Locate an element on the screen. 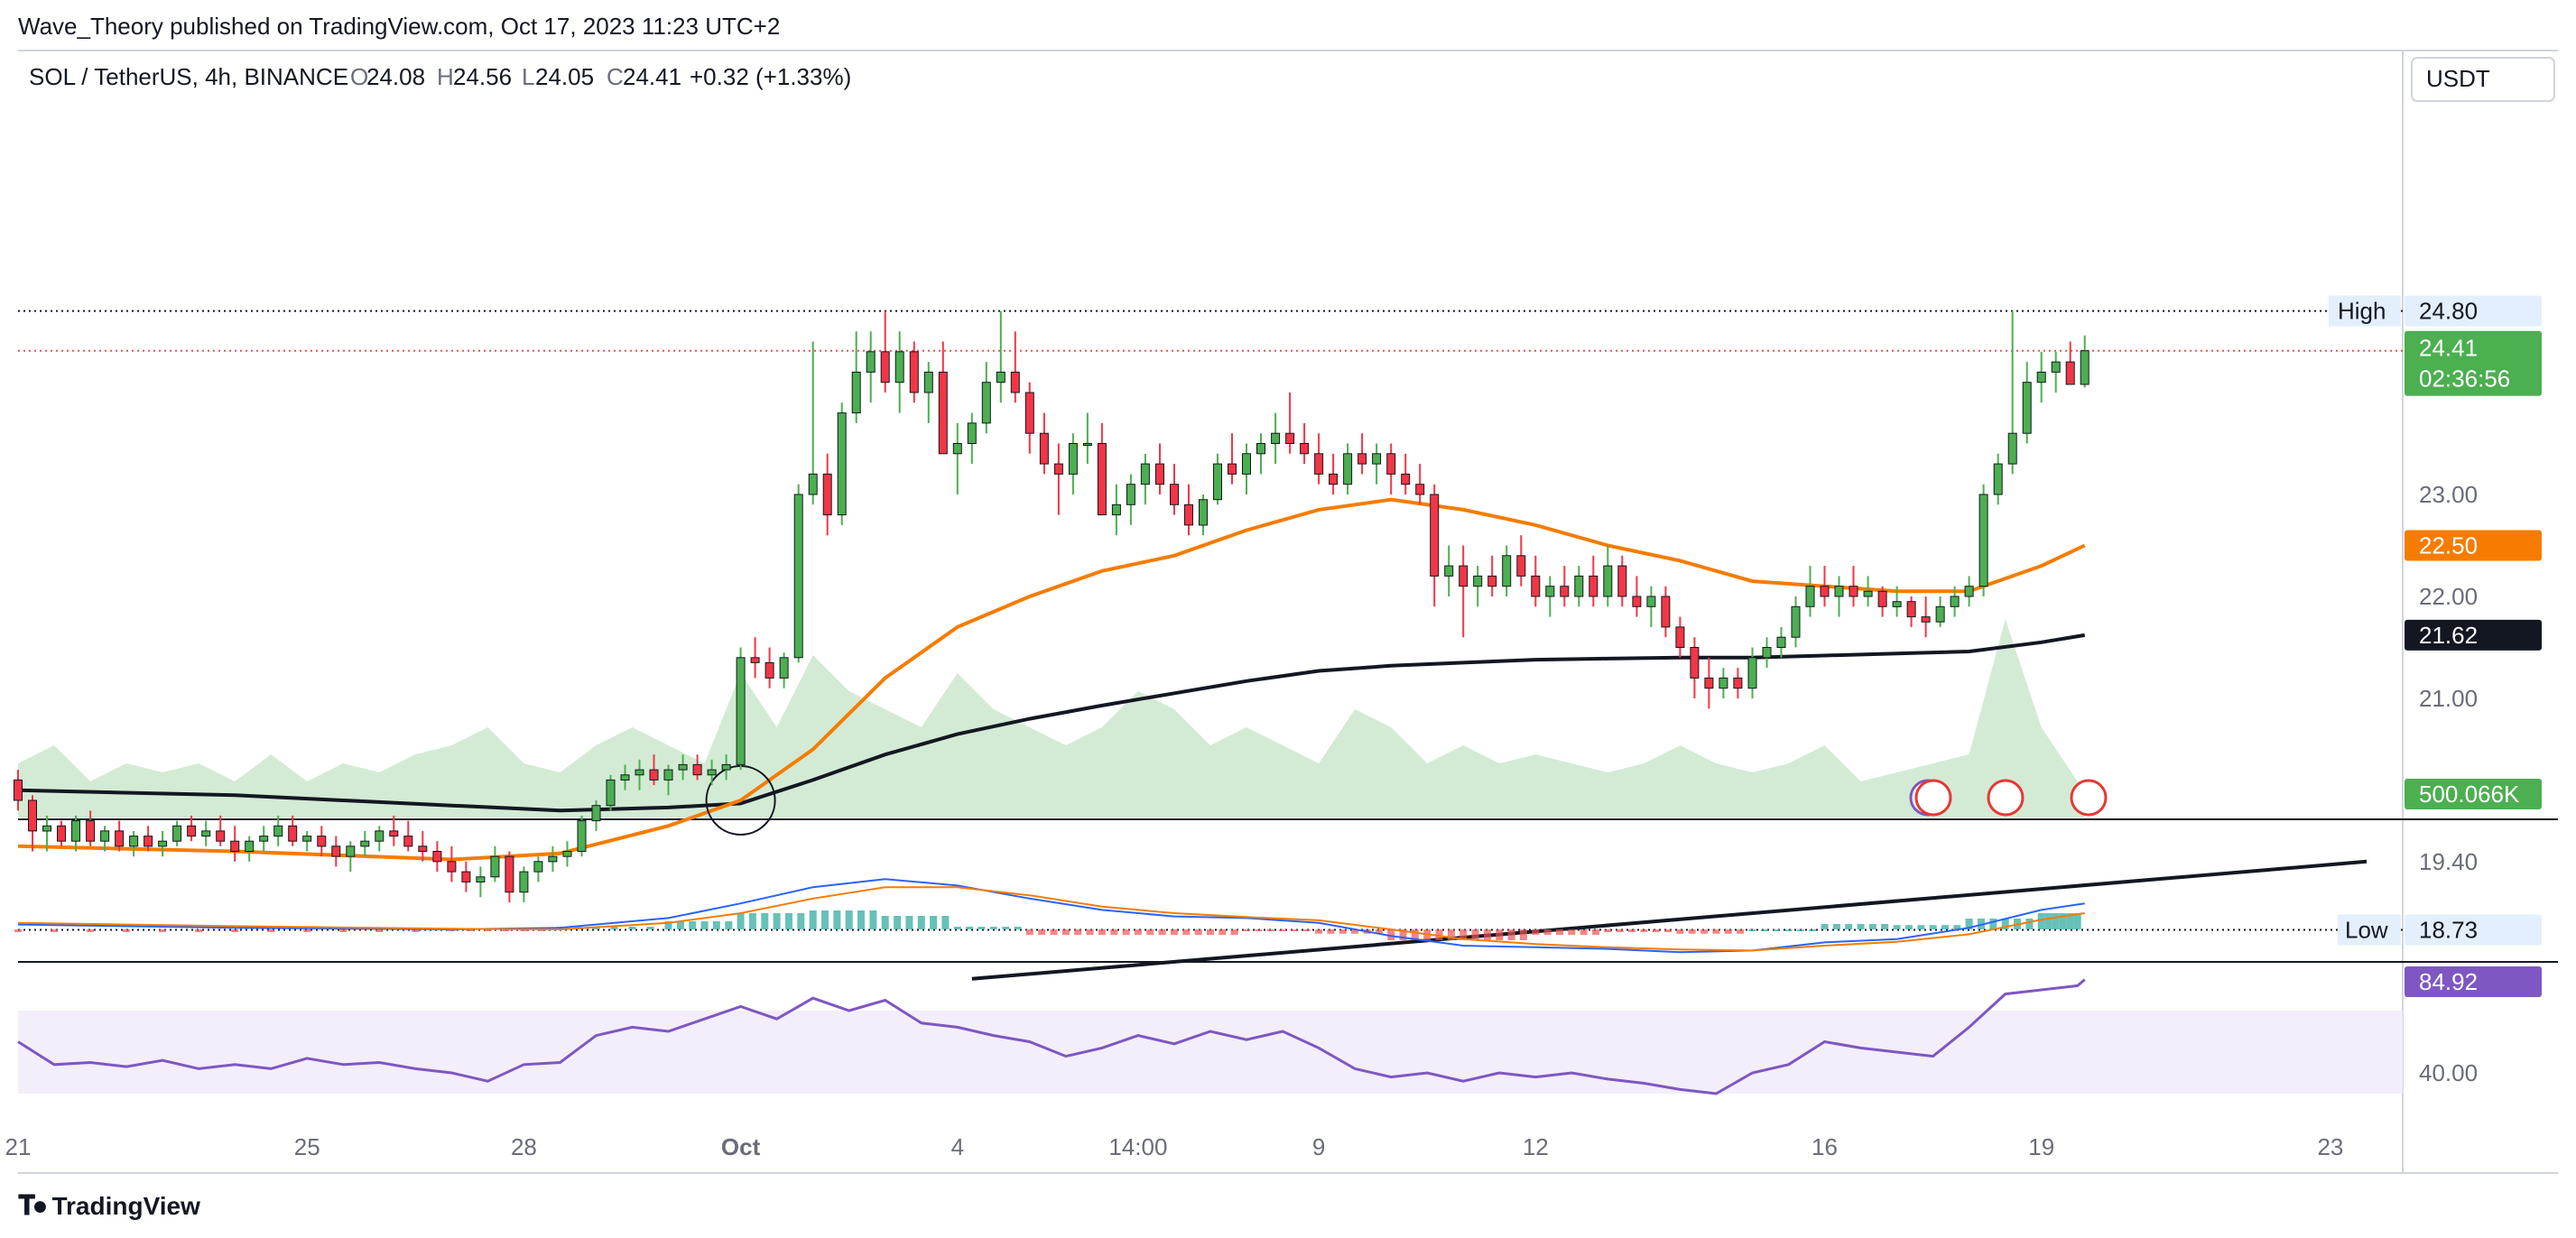 Image resolution: width=2576 pixels, height=1238 pixels. tradingview-logo: 𝐓● TradingView is located at coordinates (109, 1207).